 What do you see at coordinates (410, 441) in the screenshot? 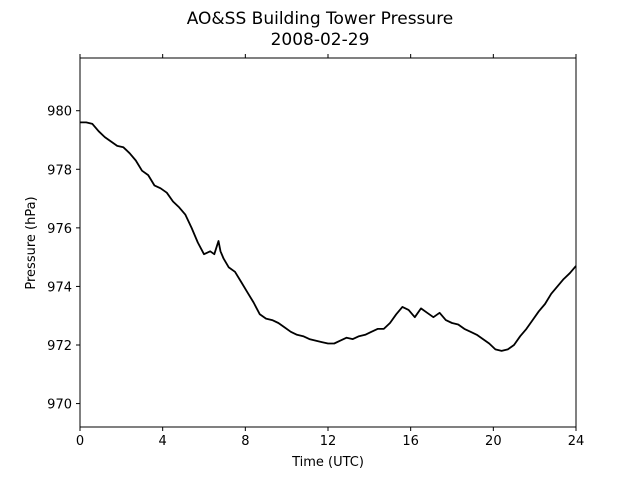
I see `x-tick-label: 16` at bounding box center [410, 441].